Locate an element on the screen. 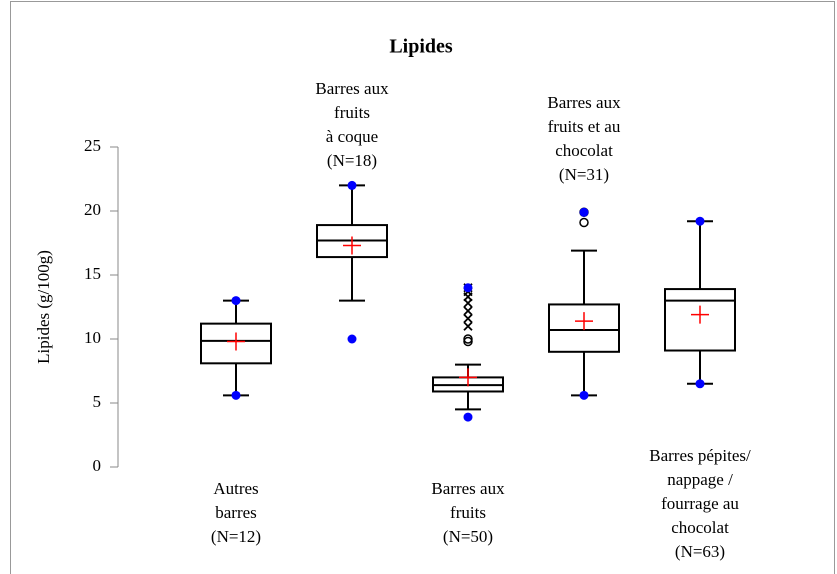  y-tick-label: 20 is located at coordinates (92, 209).